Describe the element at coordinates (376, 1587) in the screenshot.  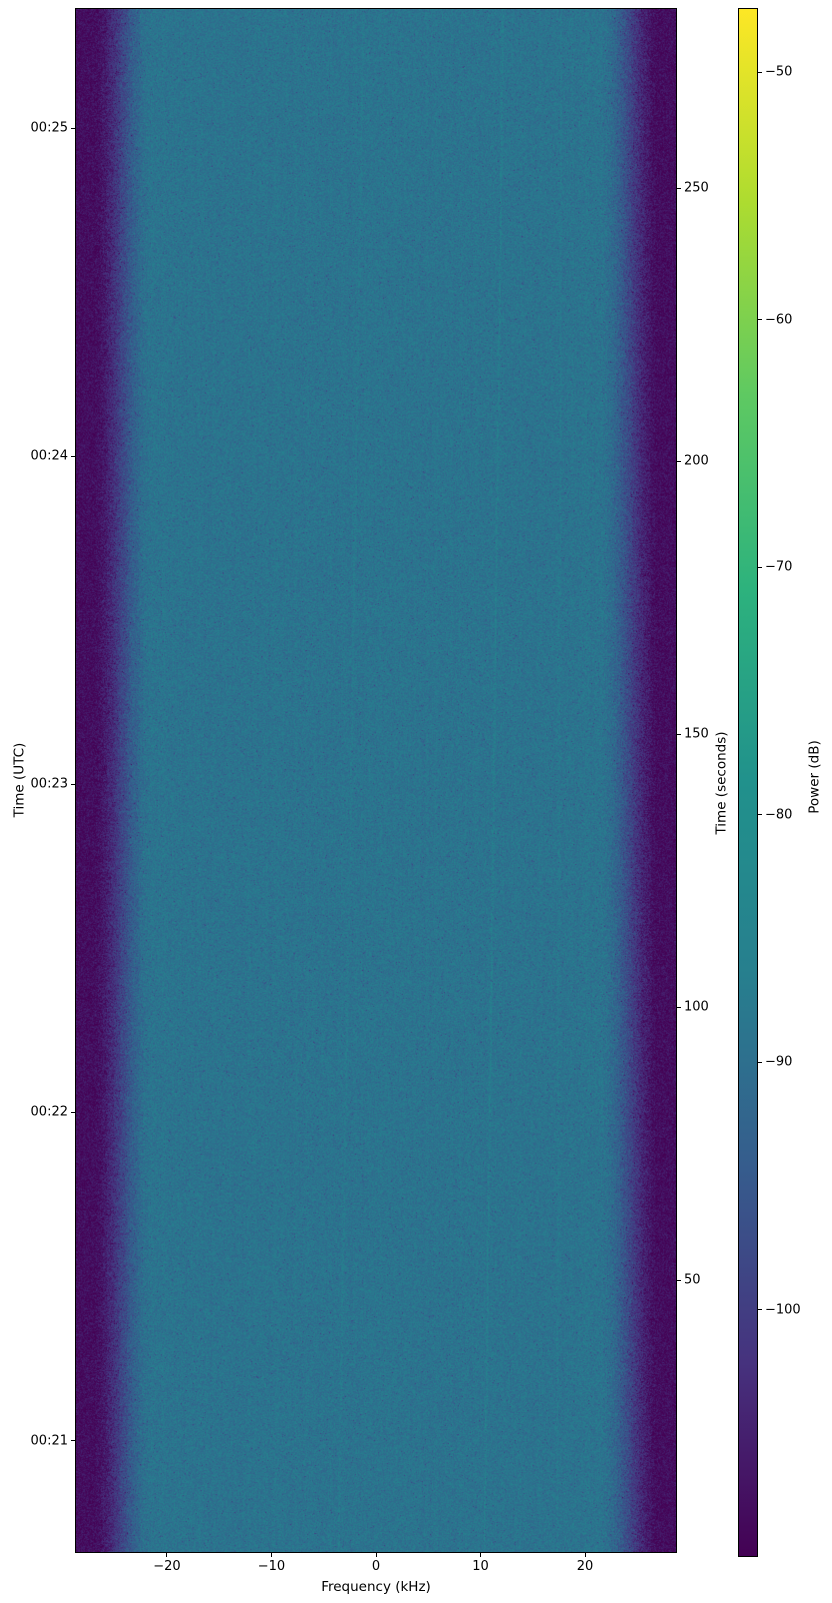
I see `x-axis-label: Frequency (kHz)` at that location.